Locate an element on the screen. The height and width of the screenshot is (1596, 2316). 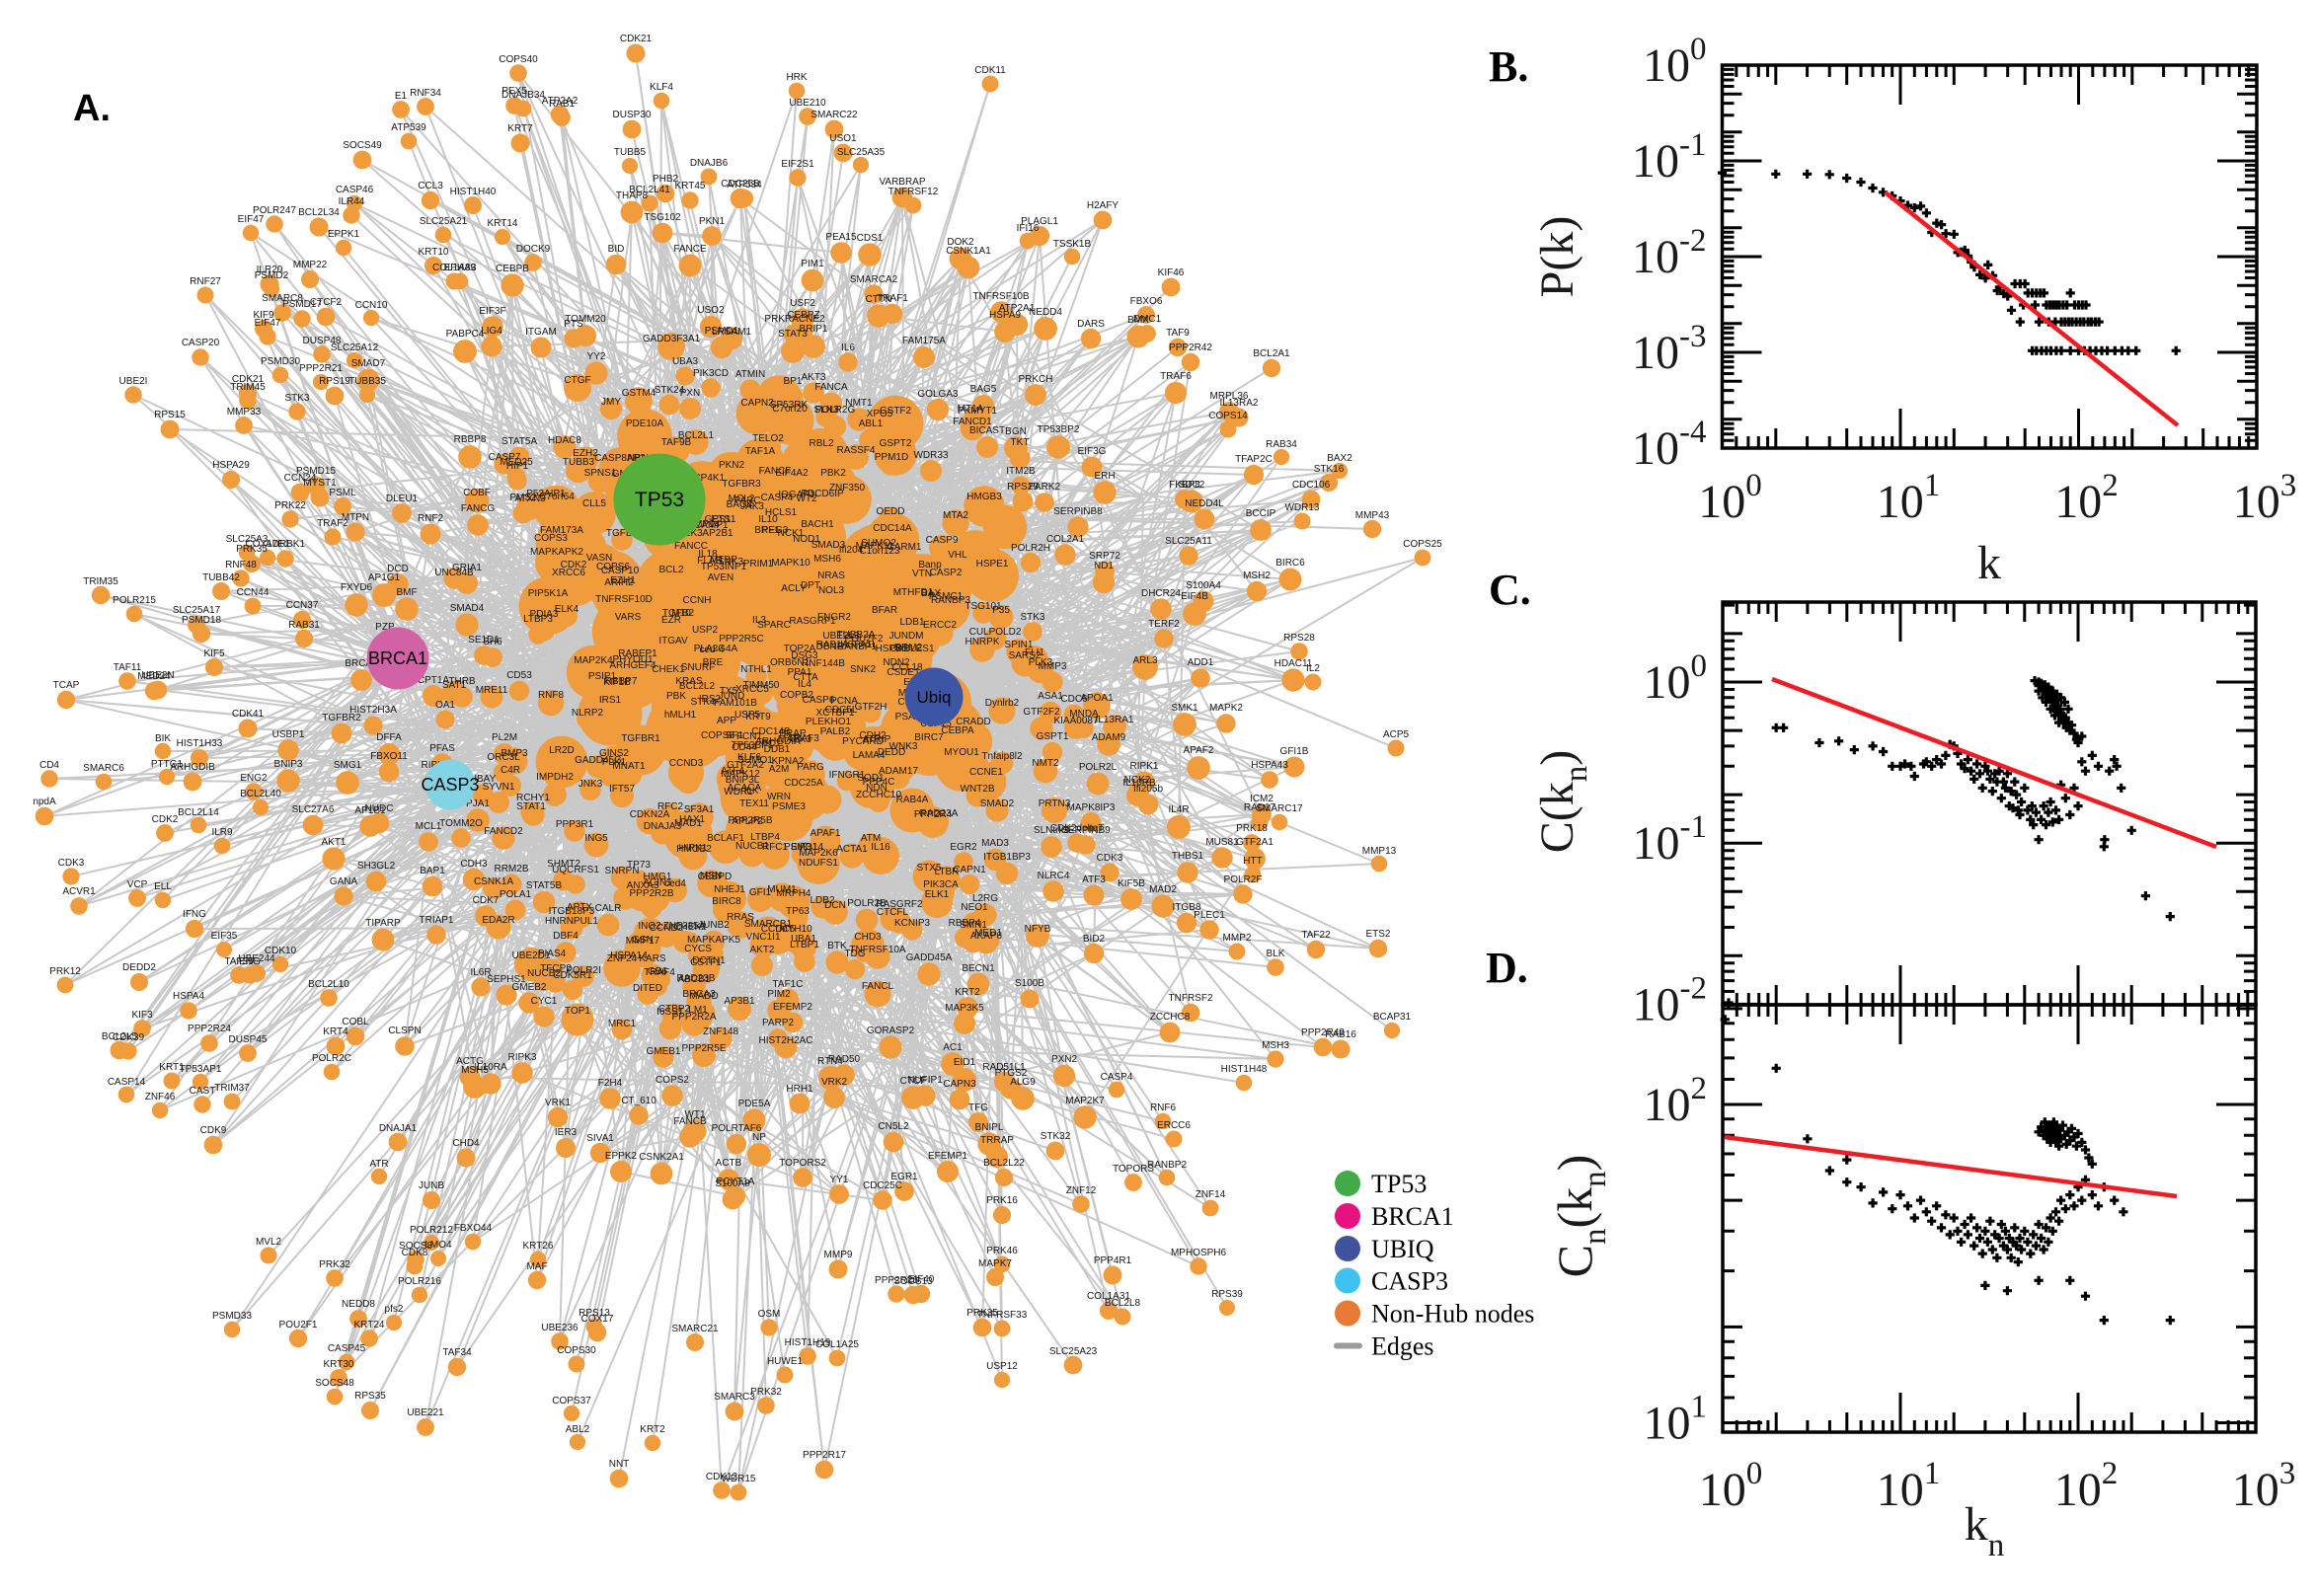
svg-text: JMY is located at coordinates (611, 402).